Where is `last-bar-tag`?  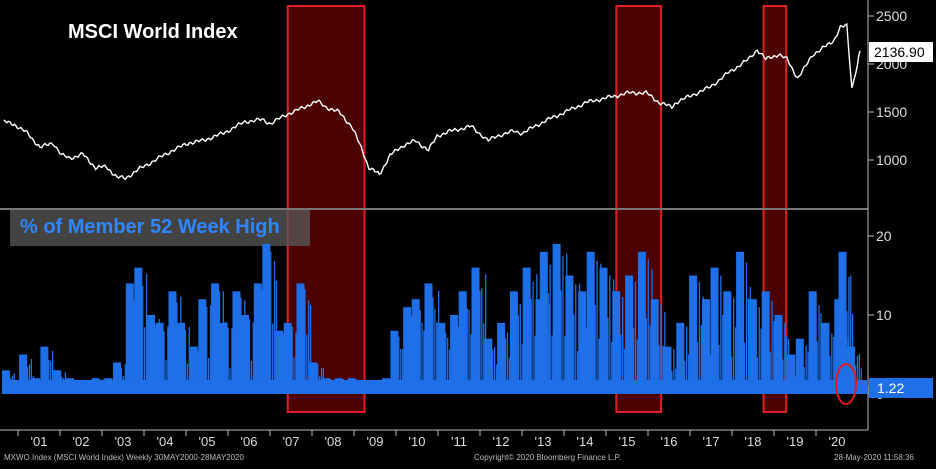
last-bar-tag is located at coordinates (901, 388).